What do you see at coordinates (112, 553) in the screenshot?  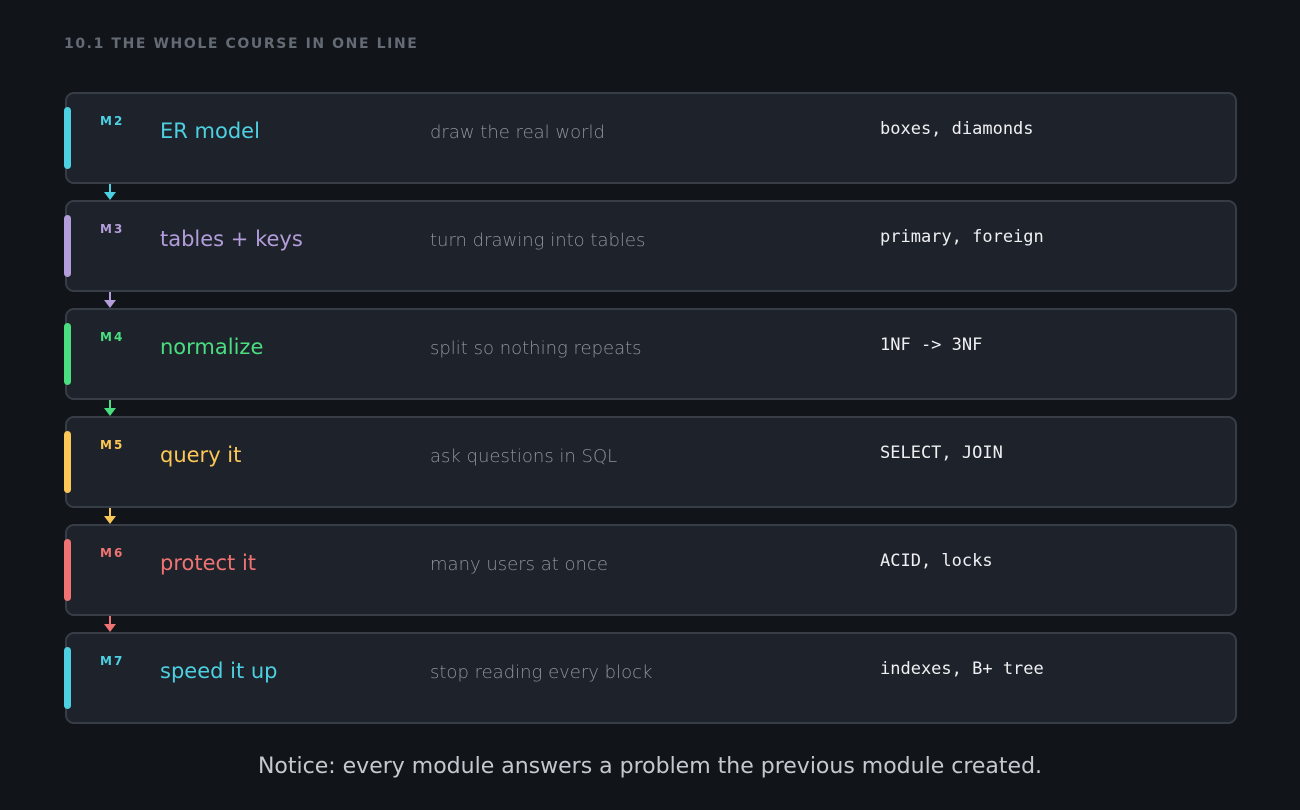 I see `module-tag: M6` at bounding box center [112, 553].